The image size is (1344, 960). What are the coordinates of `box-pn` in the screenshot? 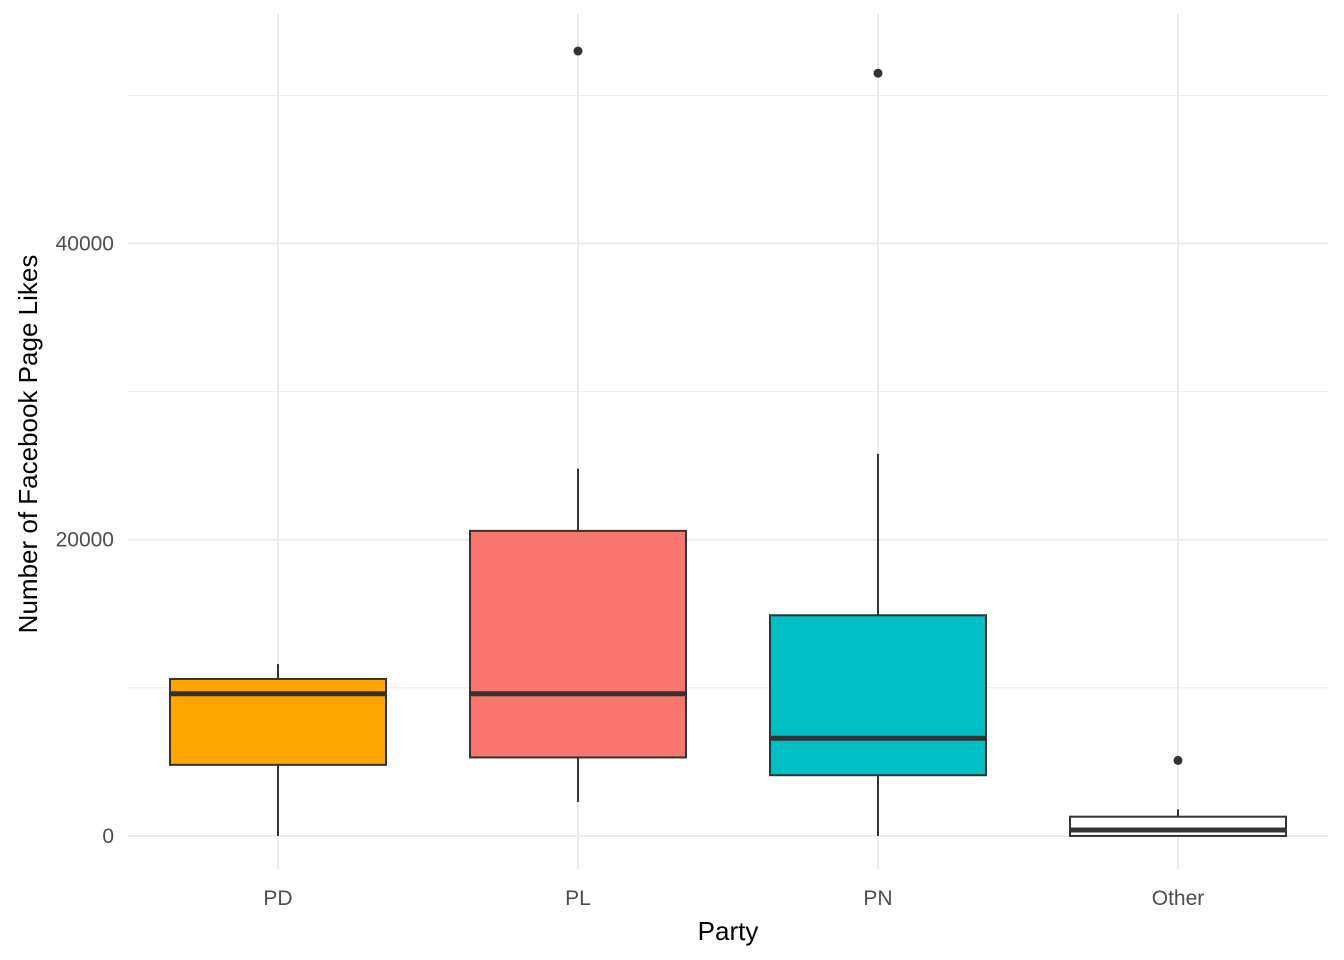 It's located at (878, 695).